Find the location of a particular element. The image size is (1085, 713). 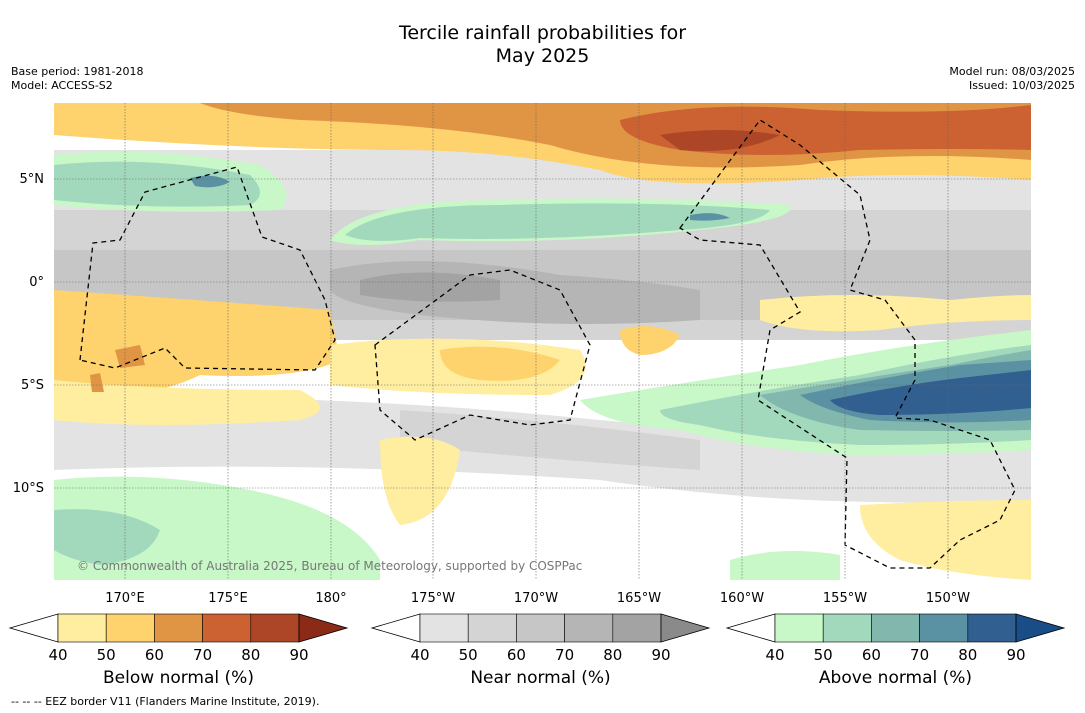

near-normal-colorbar: 40 50 60 70 80 90 is located at coordinates (540, 638).